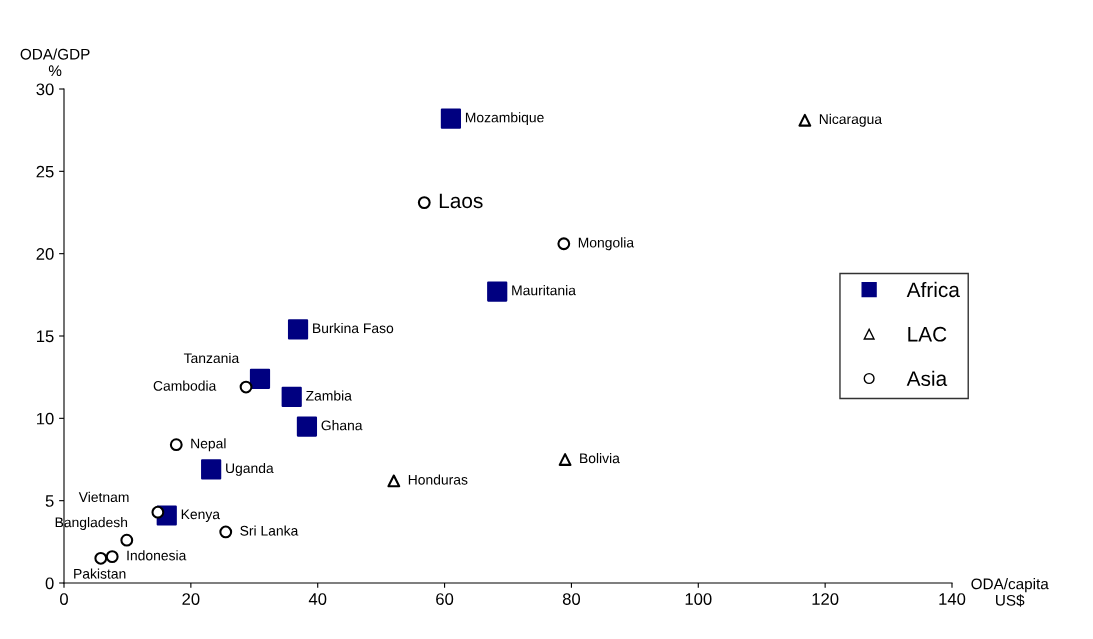 This screenshot has width=1093, height=639. What do you see at coordinates (45, 254) in the screenshot?
I see `y-tick-label: 20` at bounding box center [45, 254].